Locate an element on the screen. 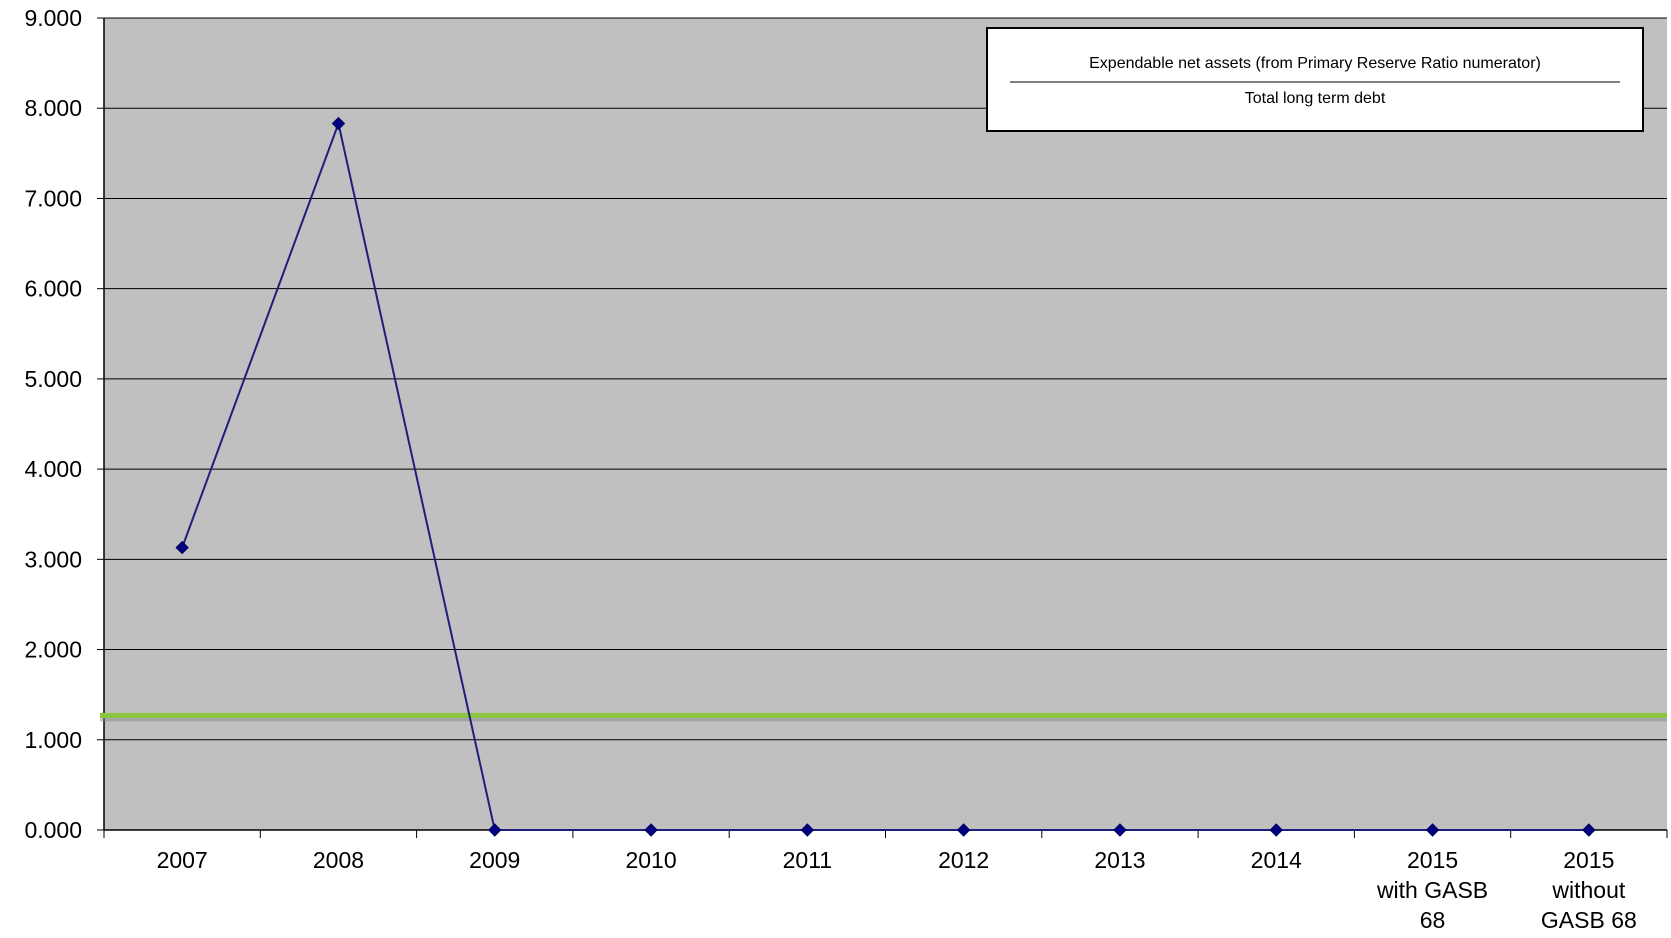  x-tick-label-line: 2012 is located at coordinates (963, 860).